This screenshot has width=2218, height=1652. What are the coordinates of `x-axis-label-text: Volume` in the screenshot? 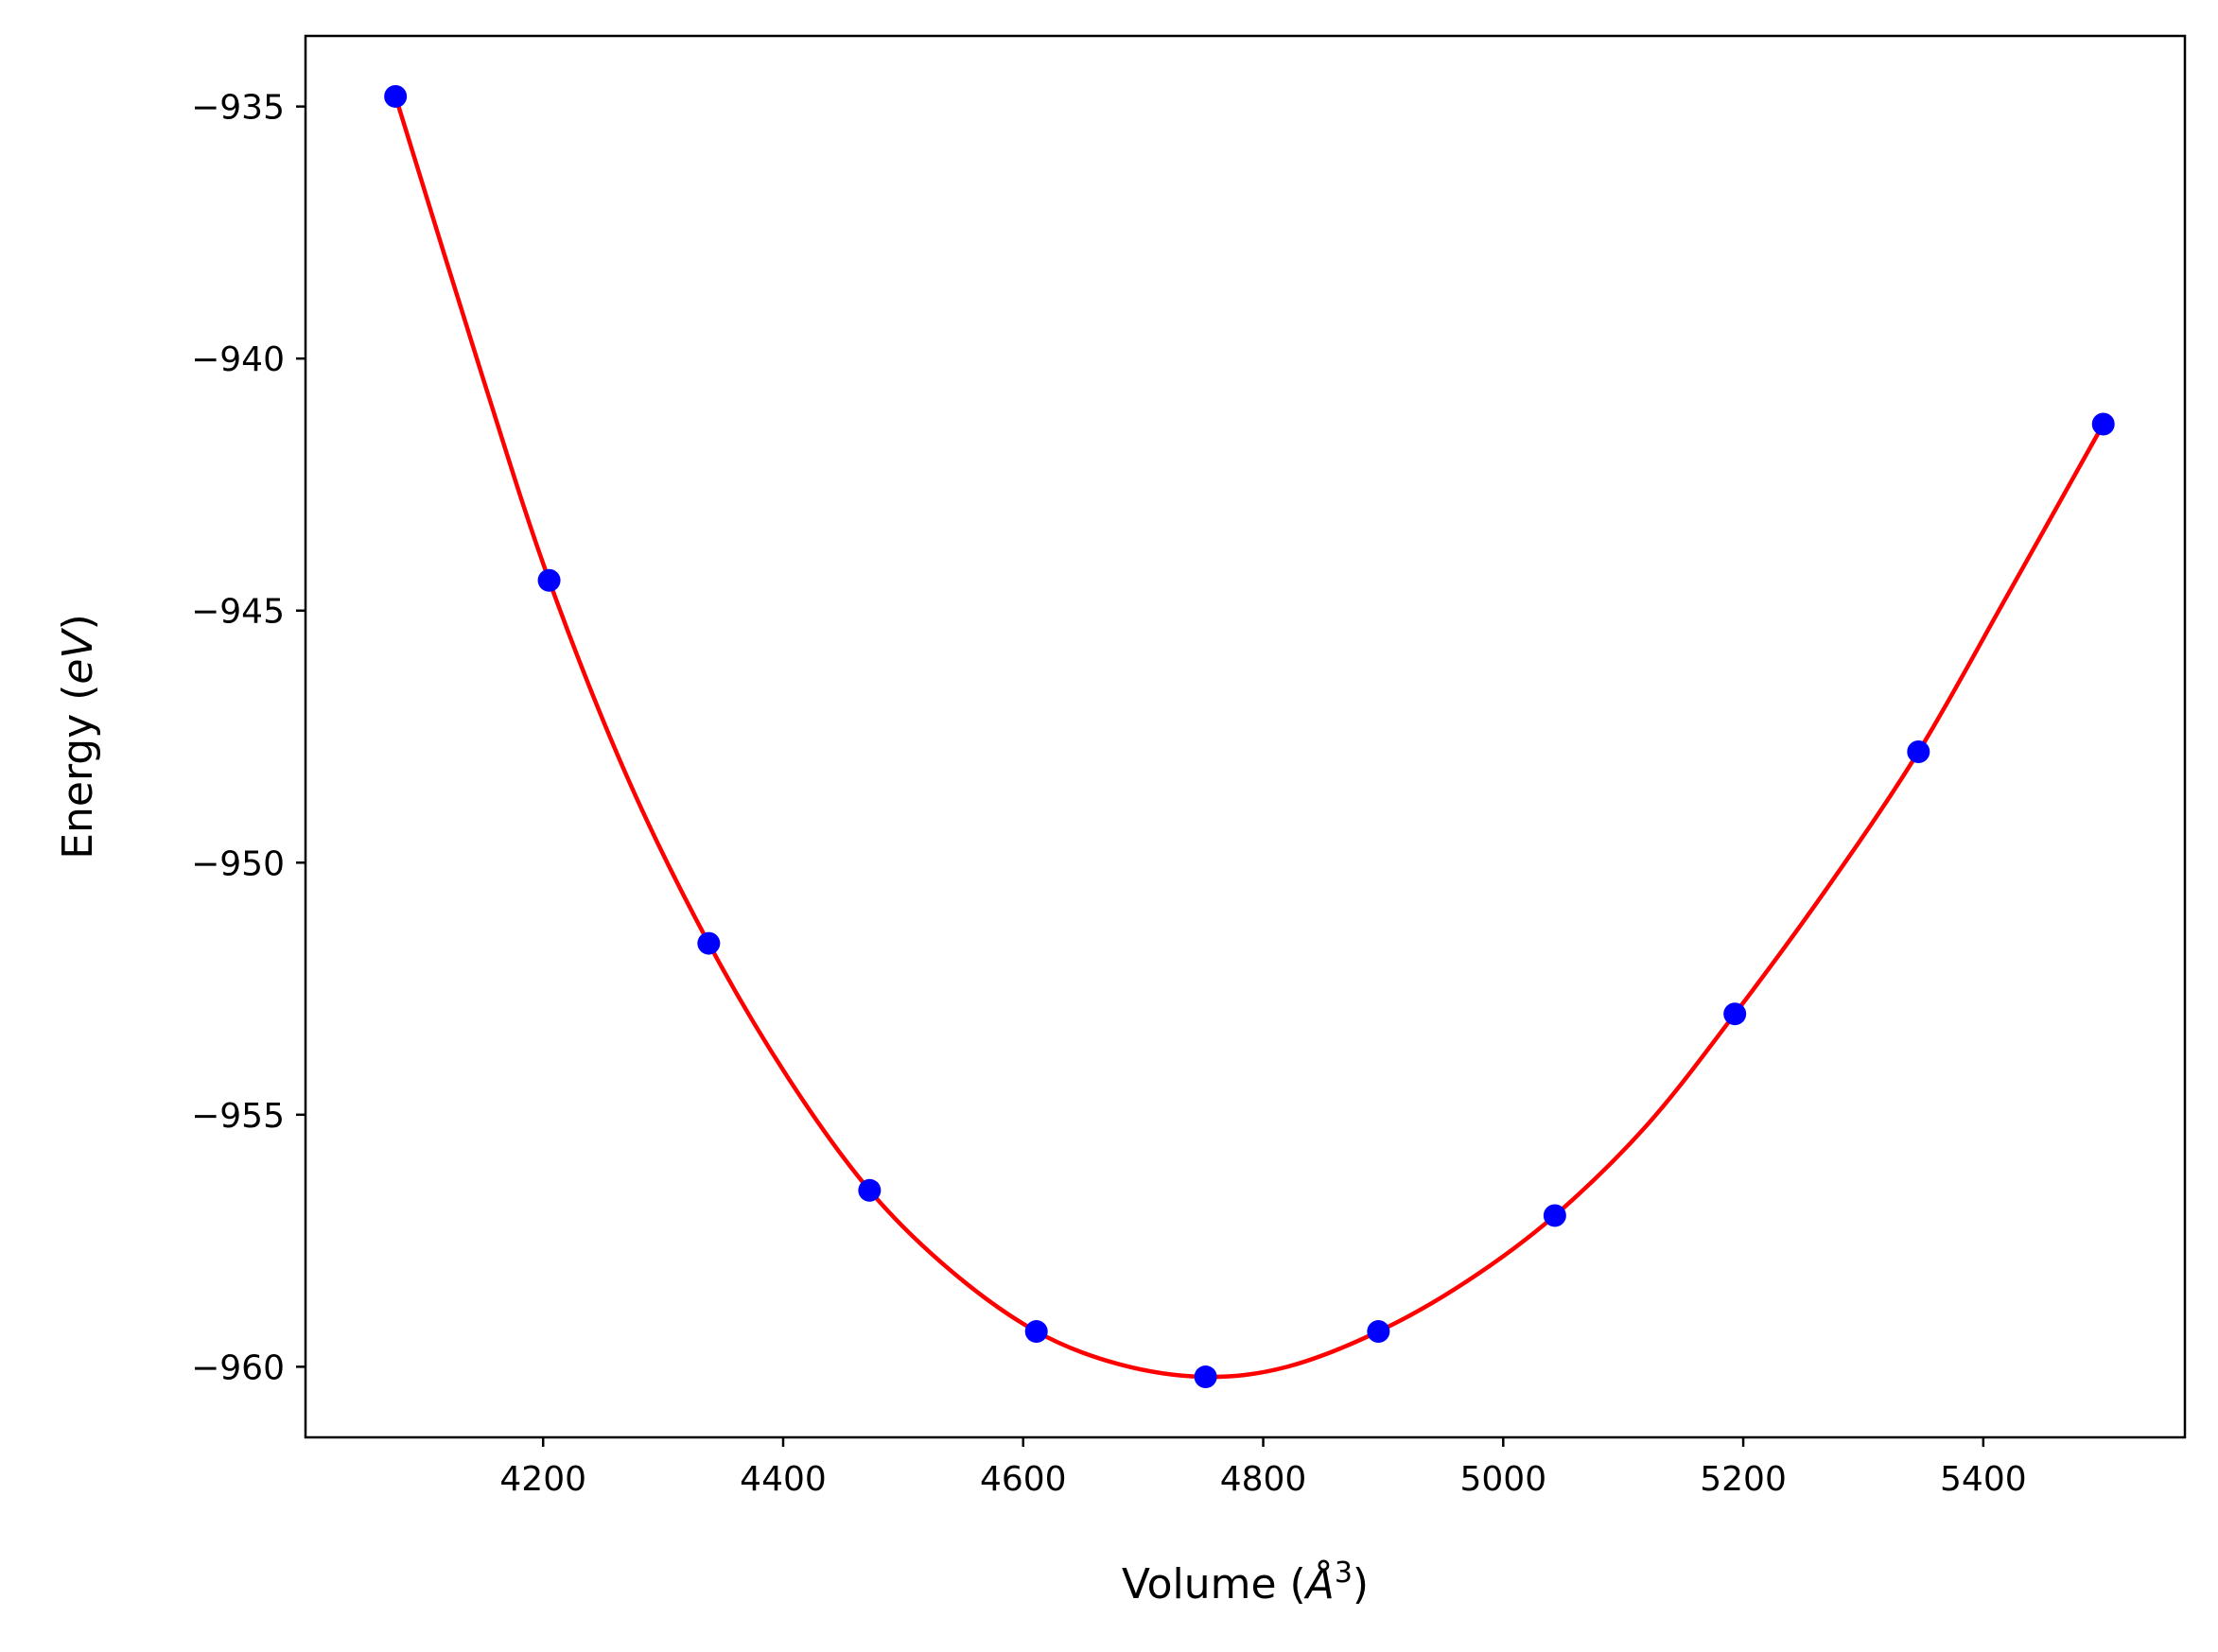 It's located at (1199, 1585).